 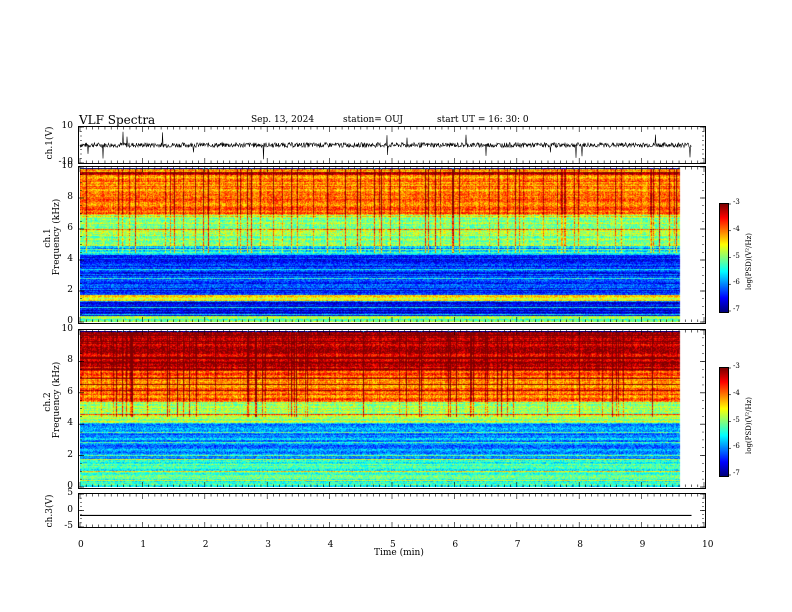 What do you see at coordinates (483, 120) in the screenshot?
I see `start-ut-label: start UT = 16: 30: 0` at bounding box center [483, 120].